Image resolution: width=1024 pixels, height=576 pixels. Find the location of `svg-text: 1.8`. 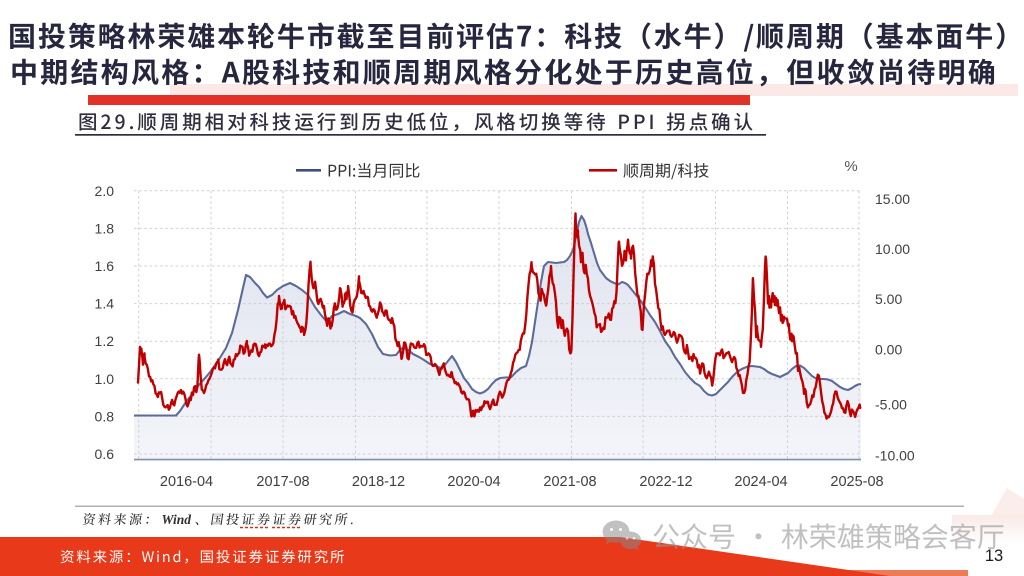

svg-text: 1.8 is located at coordinates (105, 228).